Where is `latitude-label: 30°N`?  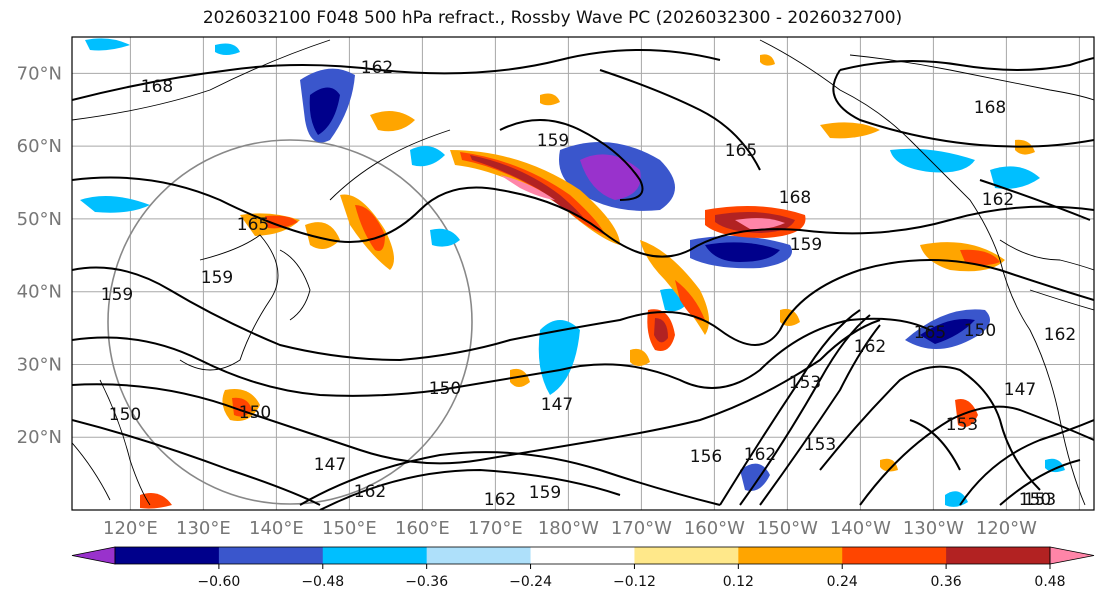
latitude-label: 30°N is located at coordinates (39, 364).